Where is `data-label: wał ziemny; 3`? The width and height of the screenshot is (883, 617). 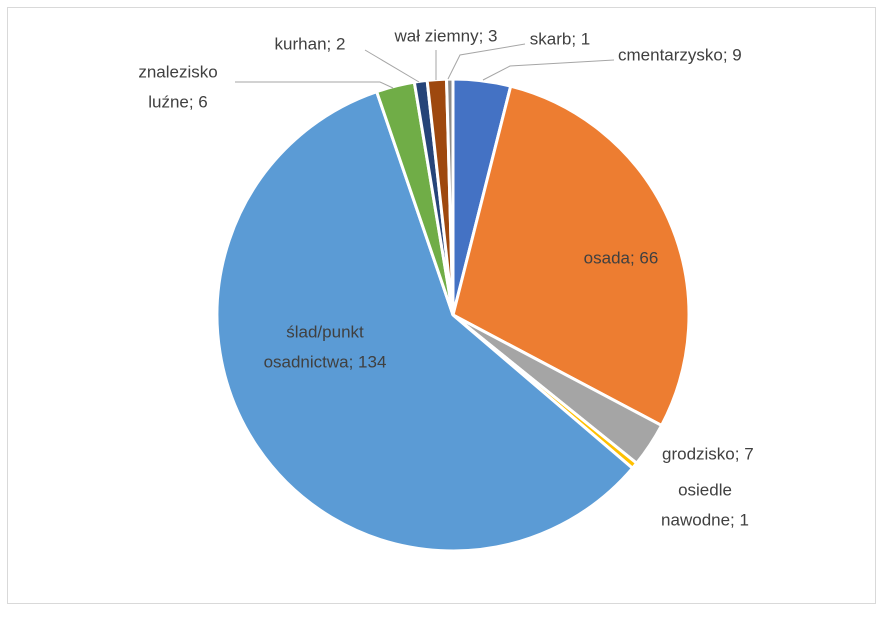
data-label: wał ziemny; 3 is located at coordinates (446, 35).